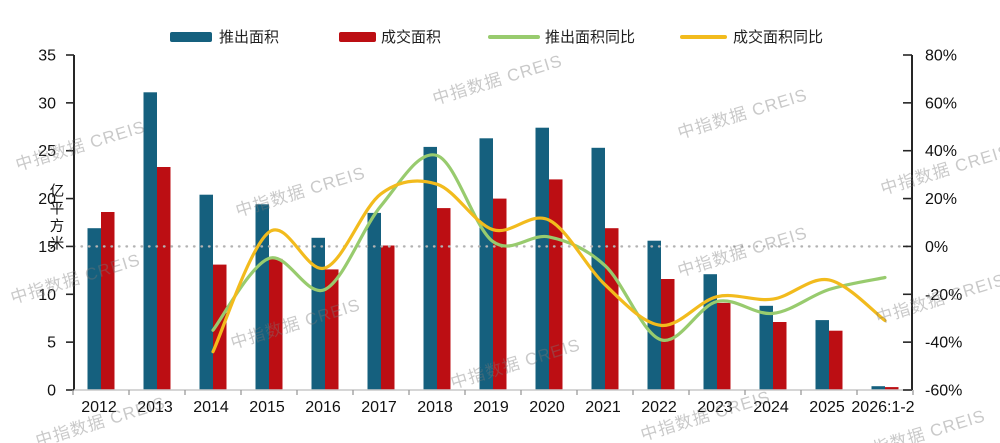 Image resolution: width=1000 pixels, height=443 pixels. I want to click on right-axis-tick-label: 20%, so click(941, 199).